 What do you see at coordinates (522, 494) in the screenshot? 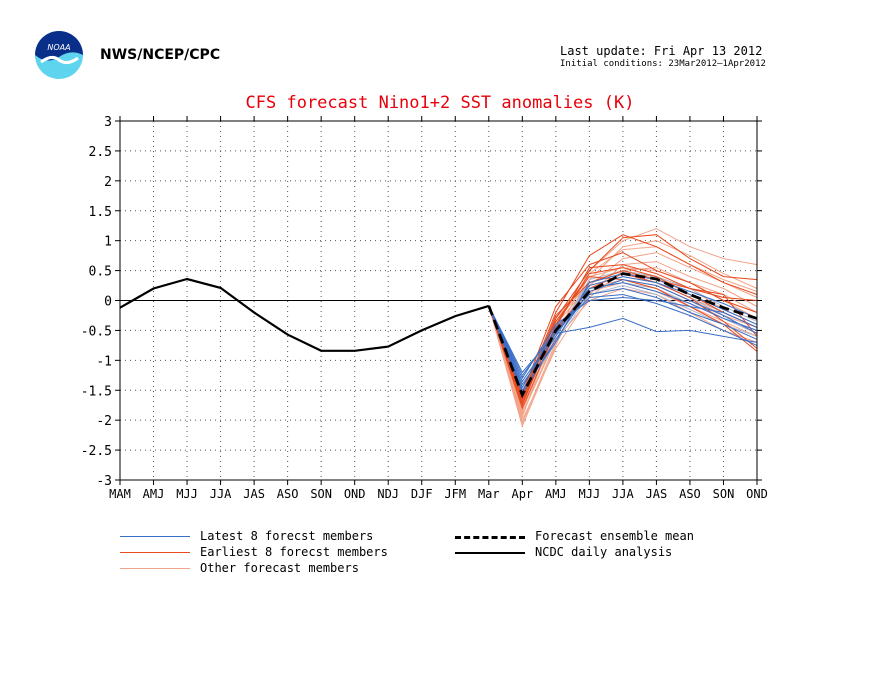
I see `x-tick-label: Apr` at bounding box center [522, 494].